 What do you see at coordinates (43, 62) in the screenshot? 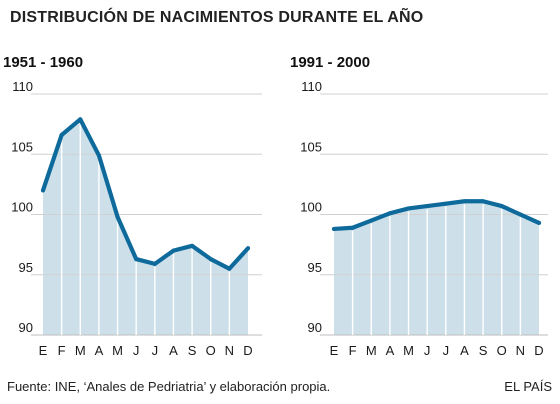
I see `panel-title-1951-1960: 1951 - 1960` at bounding box center [43, 62].